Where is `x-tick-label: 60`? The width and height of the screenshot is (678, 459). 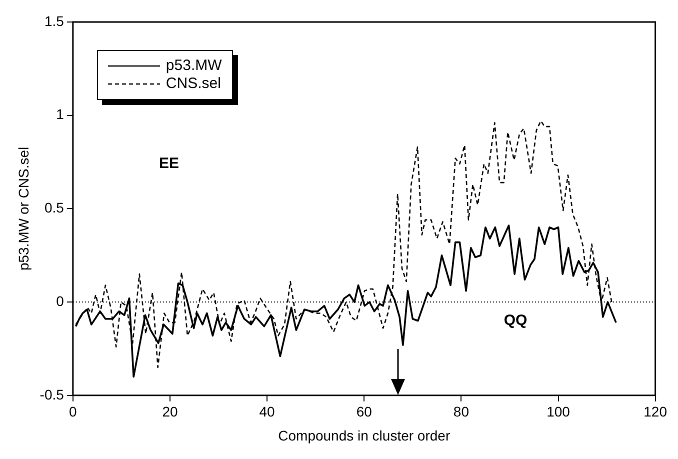
x-tick-label: 60 is located at coordinates (364, 412).